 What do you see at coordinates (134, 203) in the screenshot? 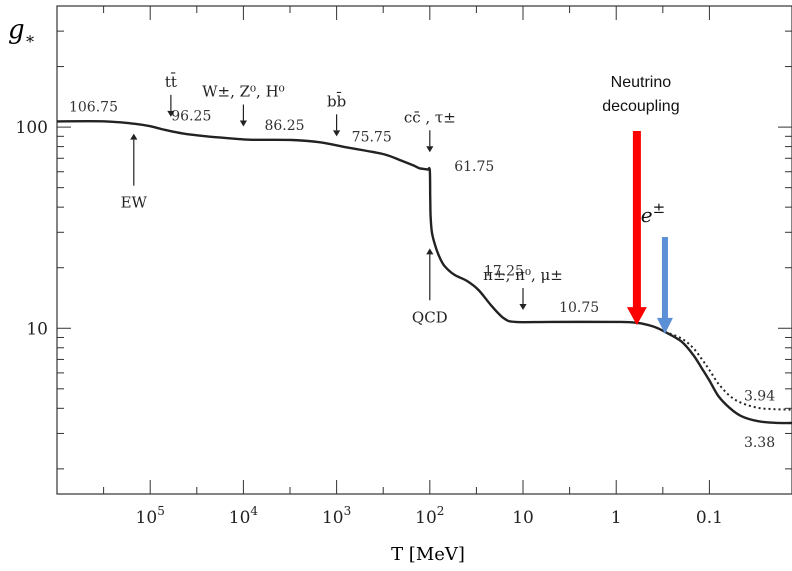
I see `transition-annotation: EW` at bounding box center [134, 203].